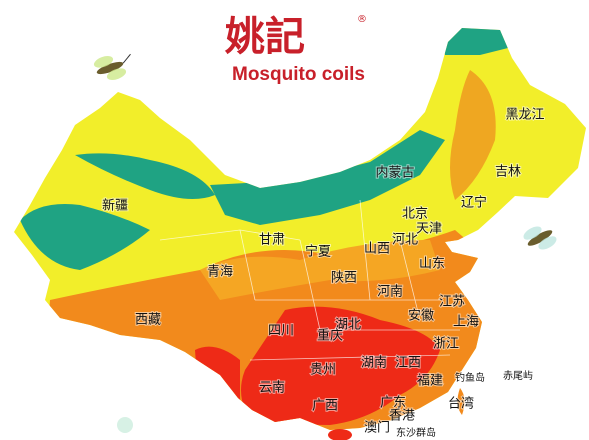  I want to click on province-label: 湖南, so click(374, 363).